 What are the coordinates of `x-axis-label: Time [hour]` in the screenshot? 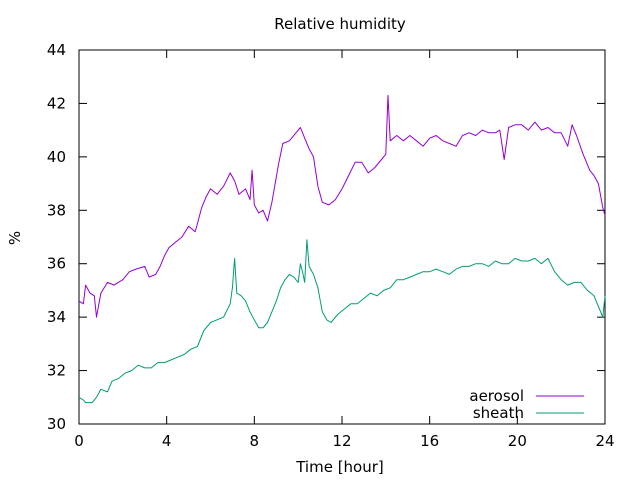 It's located at (339, 467).